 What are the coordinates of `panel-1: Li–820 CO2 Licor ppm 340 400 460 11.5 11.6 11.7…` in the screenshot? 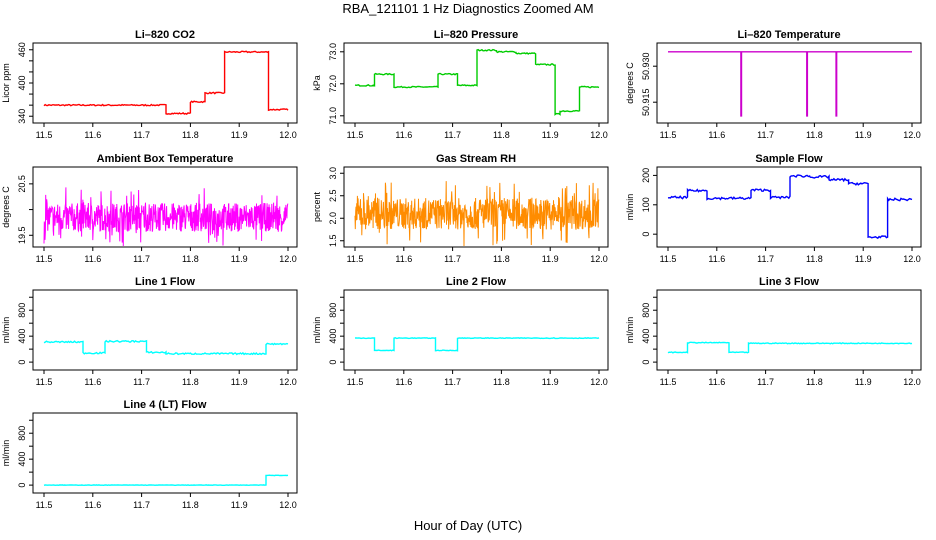 It's located at (149, 84).